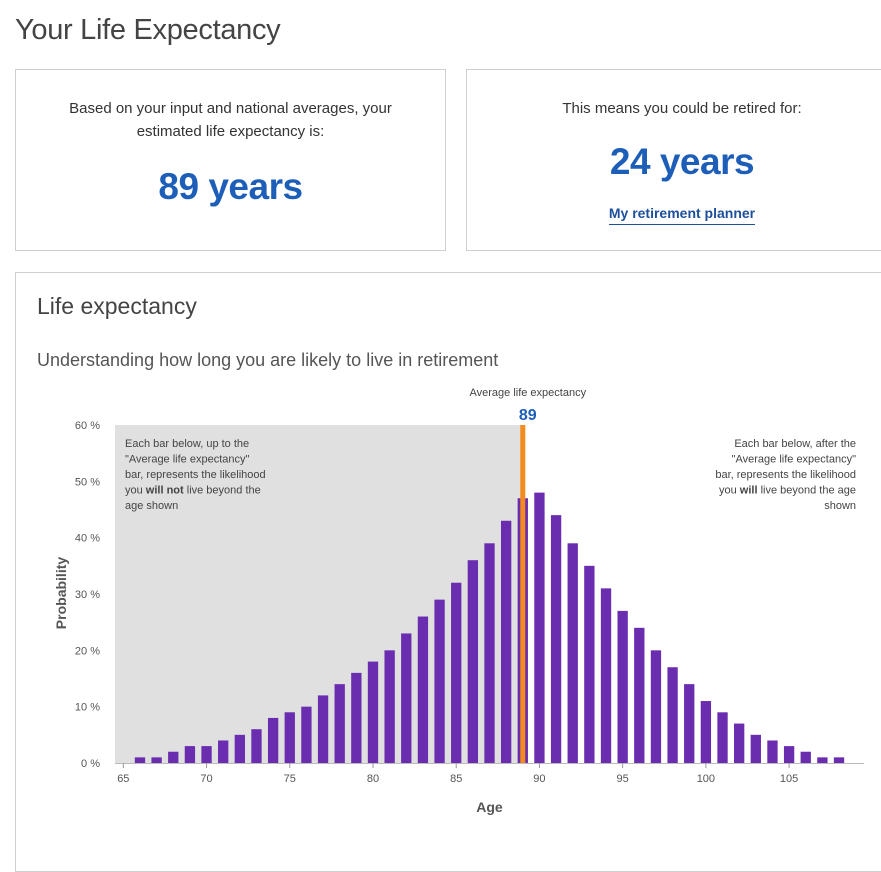 Image resolution: width=881 pixels, height=872 pixels. I want to click on y-tick-label: 0 %, so click(90, 764).